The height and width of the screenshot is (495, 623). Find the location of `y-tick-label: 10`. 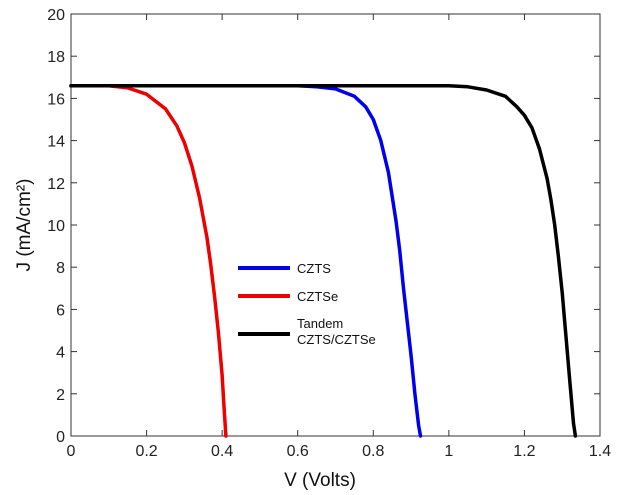

y-tick-label: 10 is located at coordinates (56, 226).